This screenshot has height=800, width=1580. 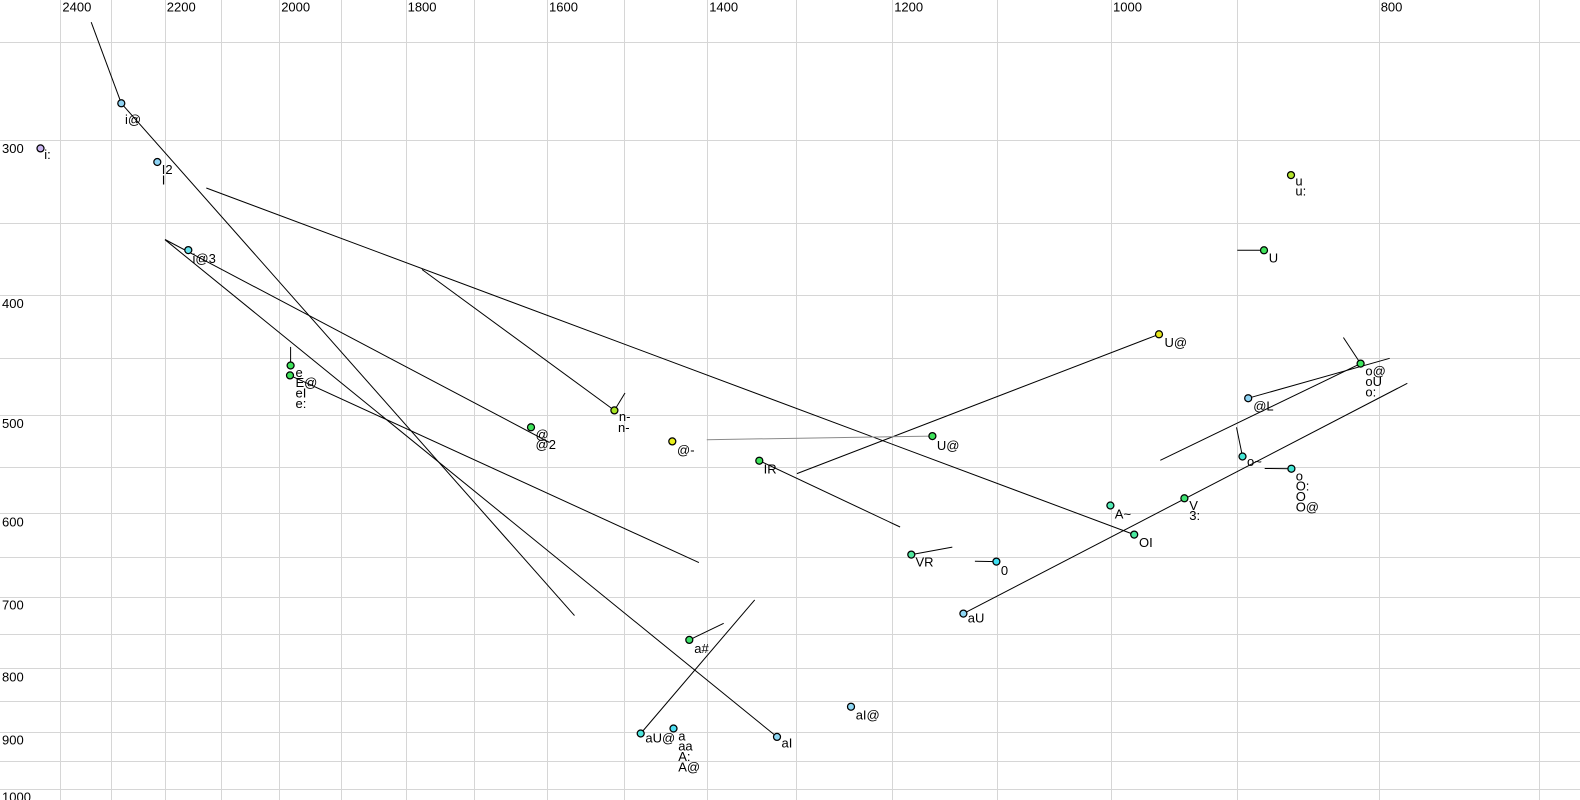 What do you see at coordinates (295, 7) in the screenshot?
I see `svg-text: 2000` at bounding box center [295, 7].